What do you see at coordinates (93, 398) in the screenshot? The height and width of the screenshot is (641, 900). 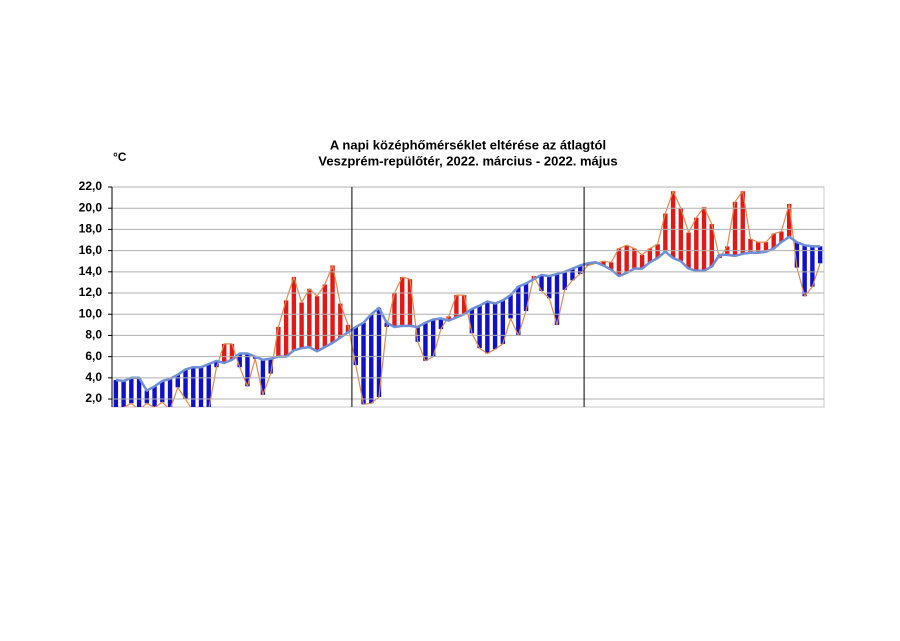 I see `y-tick-label: 2,0` at bounding box center [93, 398].